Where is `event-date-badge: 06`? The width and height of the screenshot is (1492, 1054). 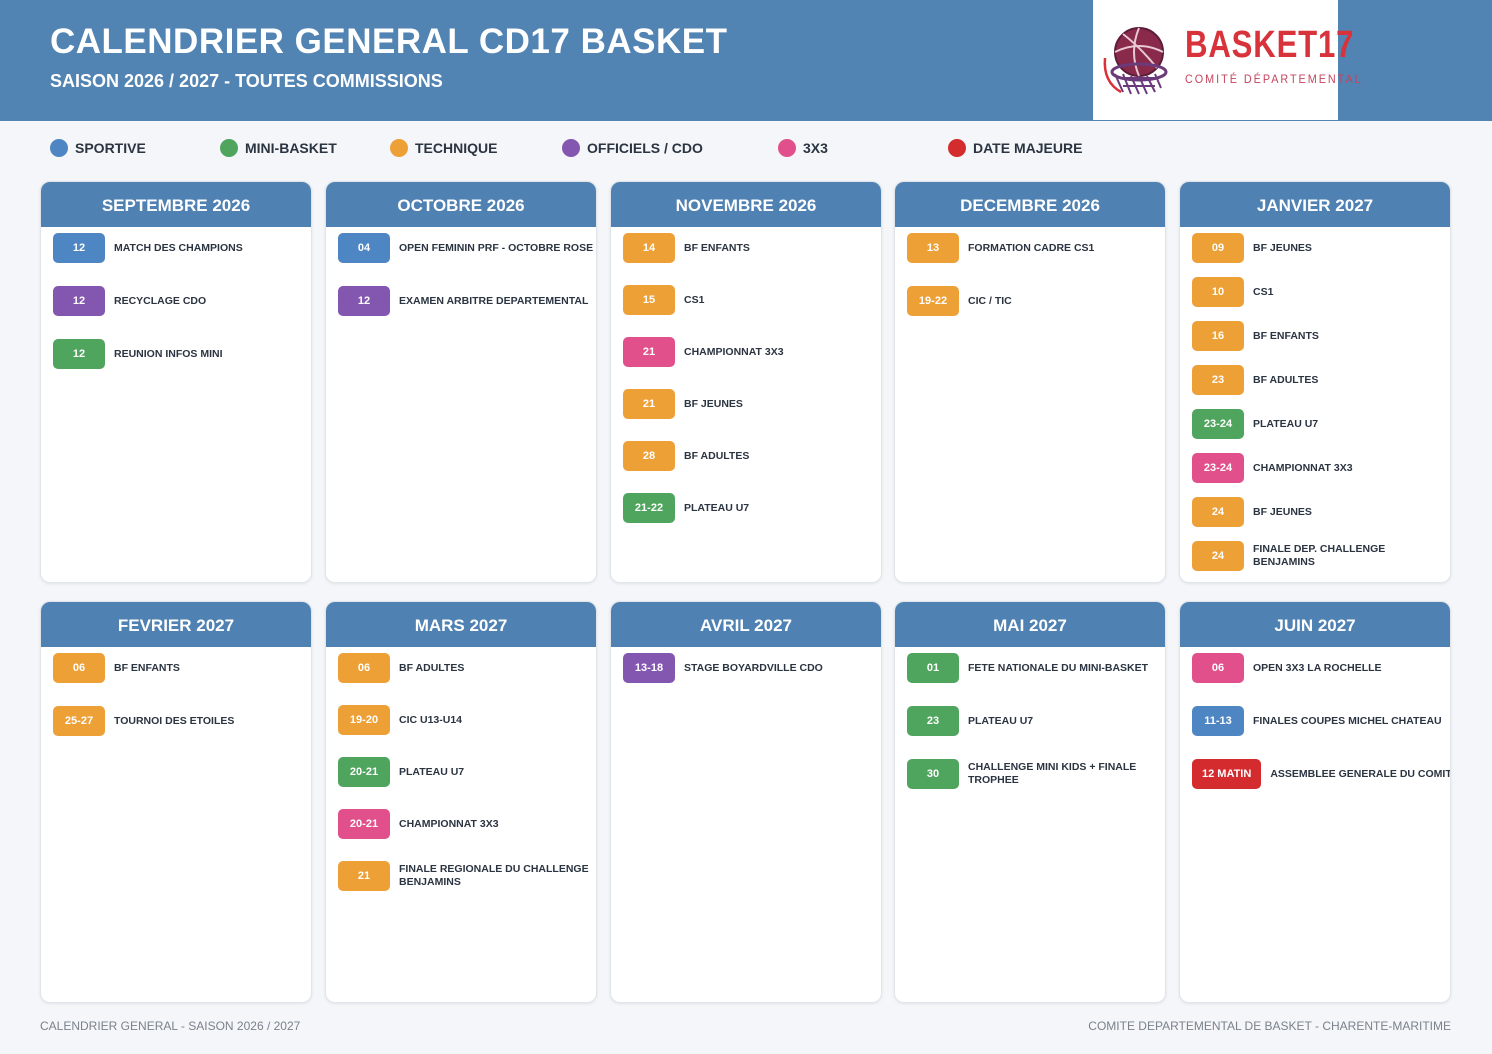
event-date-badge: 06 is located at coordinates (79, 668).